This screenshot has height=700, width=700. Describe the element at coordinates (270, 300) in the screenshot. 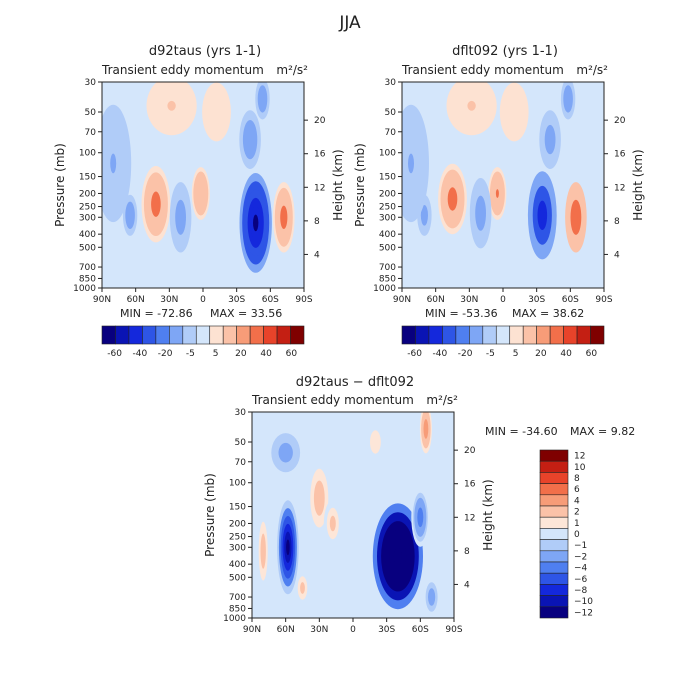

I see `x-tick-label: 60S` at that location.